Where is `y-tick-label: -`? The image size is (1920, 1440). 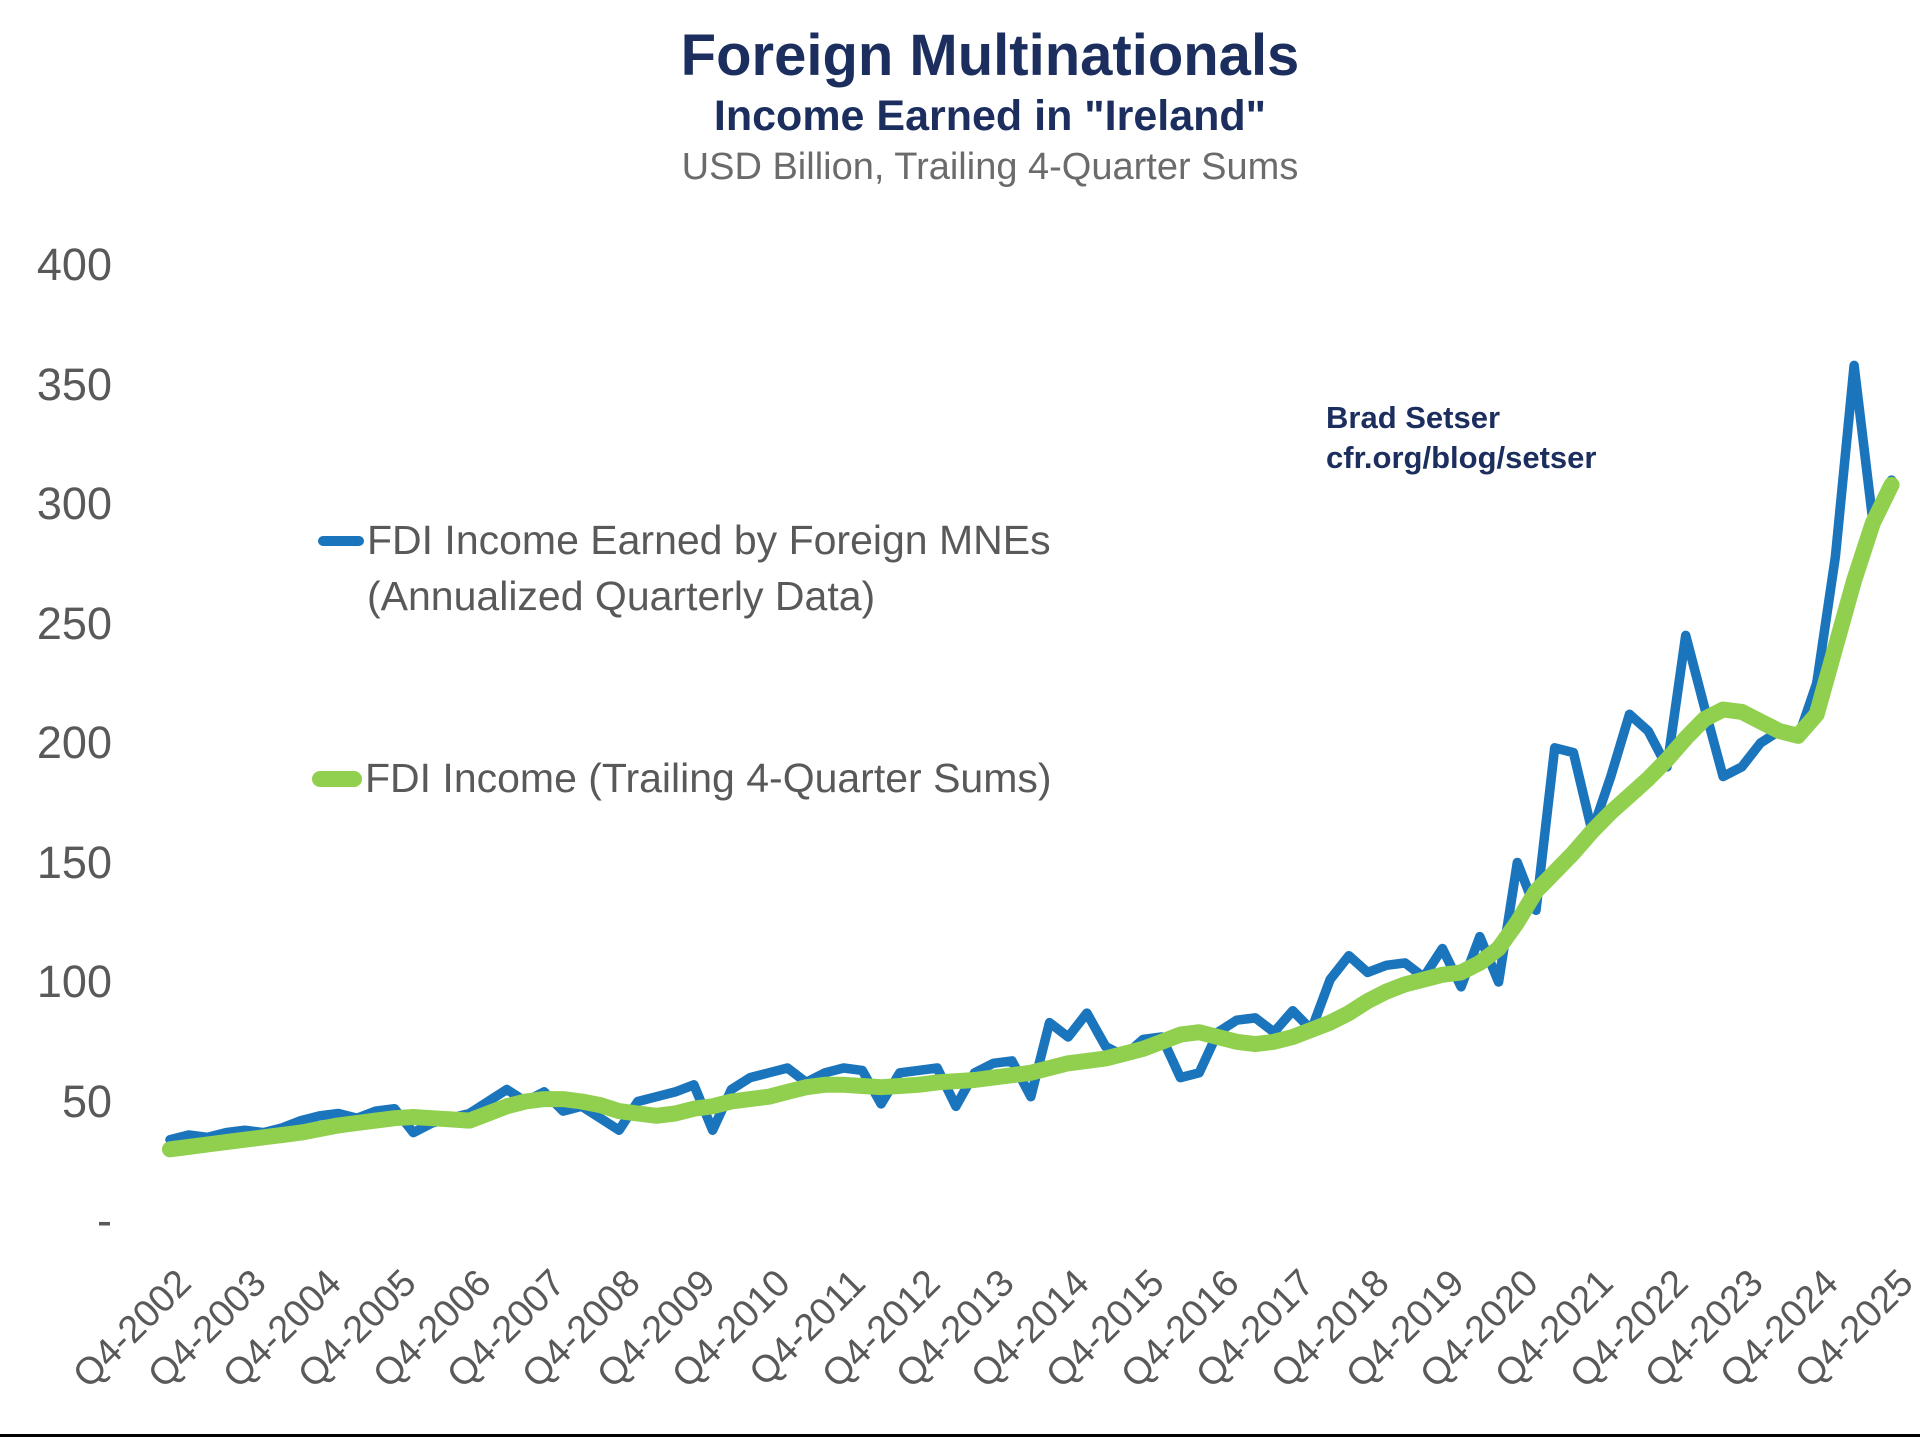
y-tick-label: - is located at coordinates (104, 1220).